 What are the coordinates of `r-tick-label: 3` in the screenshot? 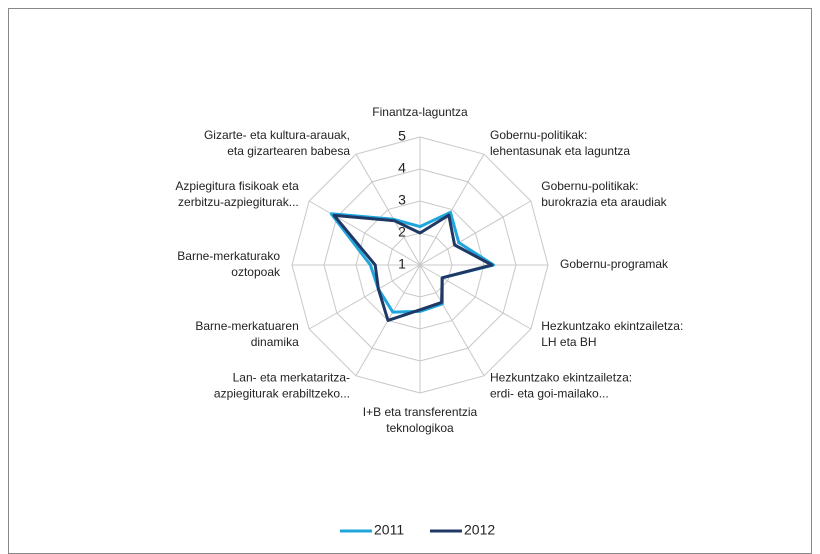 It's located at (402, 200).